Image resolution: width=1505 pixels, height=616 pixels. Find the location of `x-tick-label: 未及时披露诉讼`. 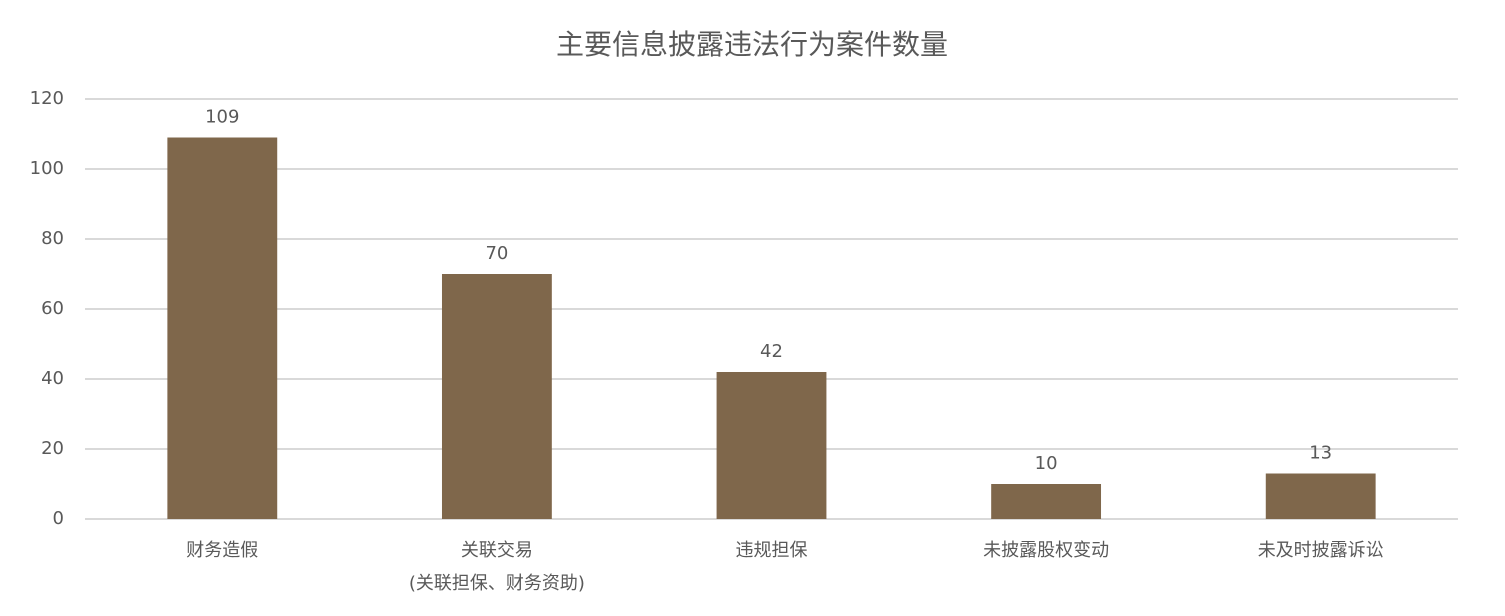

x-tick-label: 未及时披露诉讼 is located at coordinates (1321, 550).